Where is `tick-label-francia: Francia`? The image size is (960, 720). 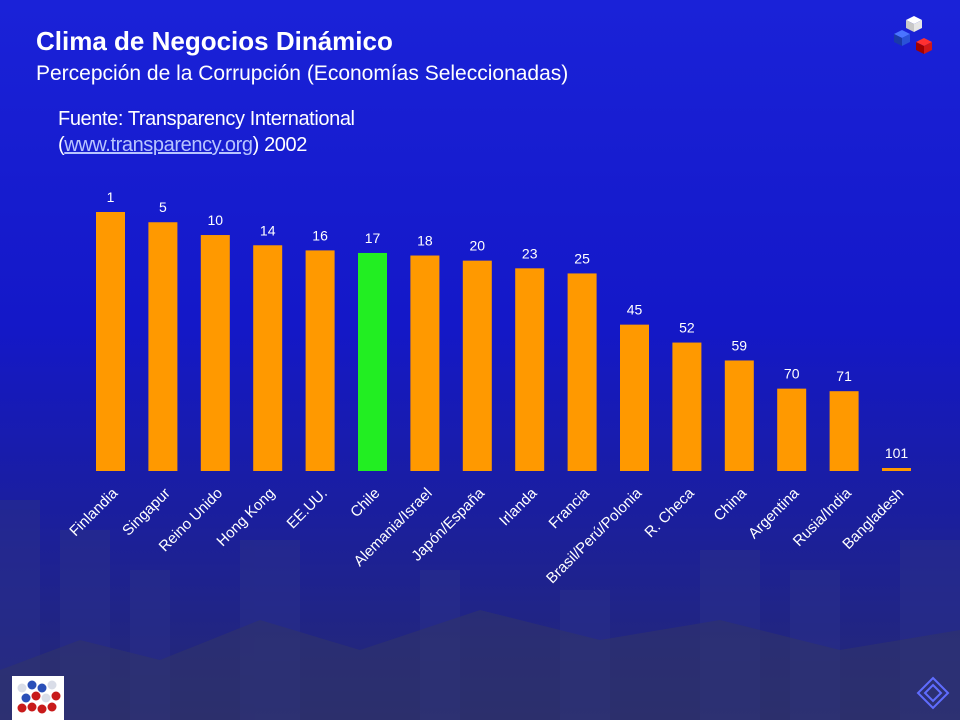 tick-label-francia: Francia is located at coordinates (570, 508).